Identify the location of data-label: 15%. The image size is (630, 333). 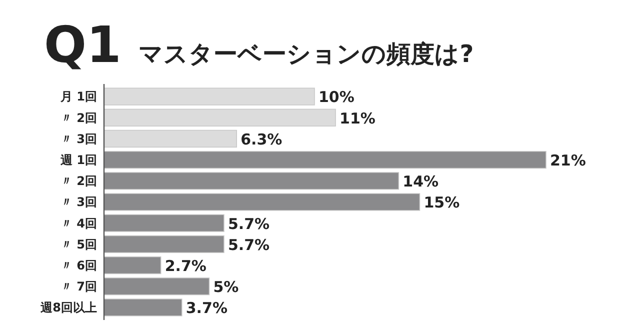
(442, 203).